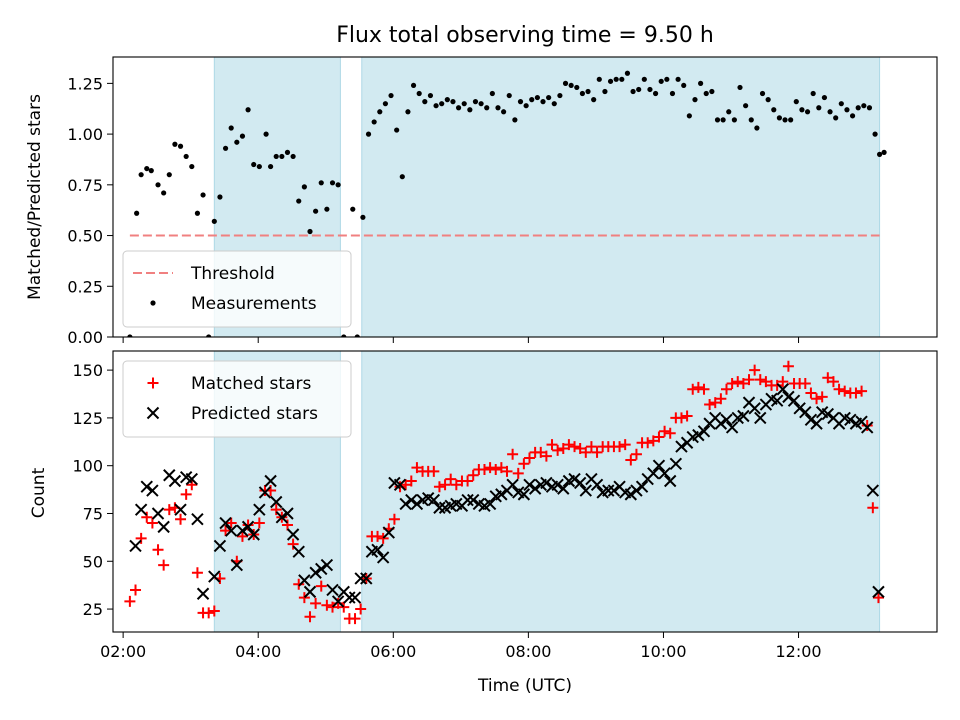 The image size is (960, 720). I want to click on bottom-legend: Matched stars Predicted stars, so click(237, 399).